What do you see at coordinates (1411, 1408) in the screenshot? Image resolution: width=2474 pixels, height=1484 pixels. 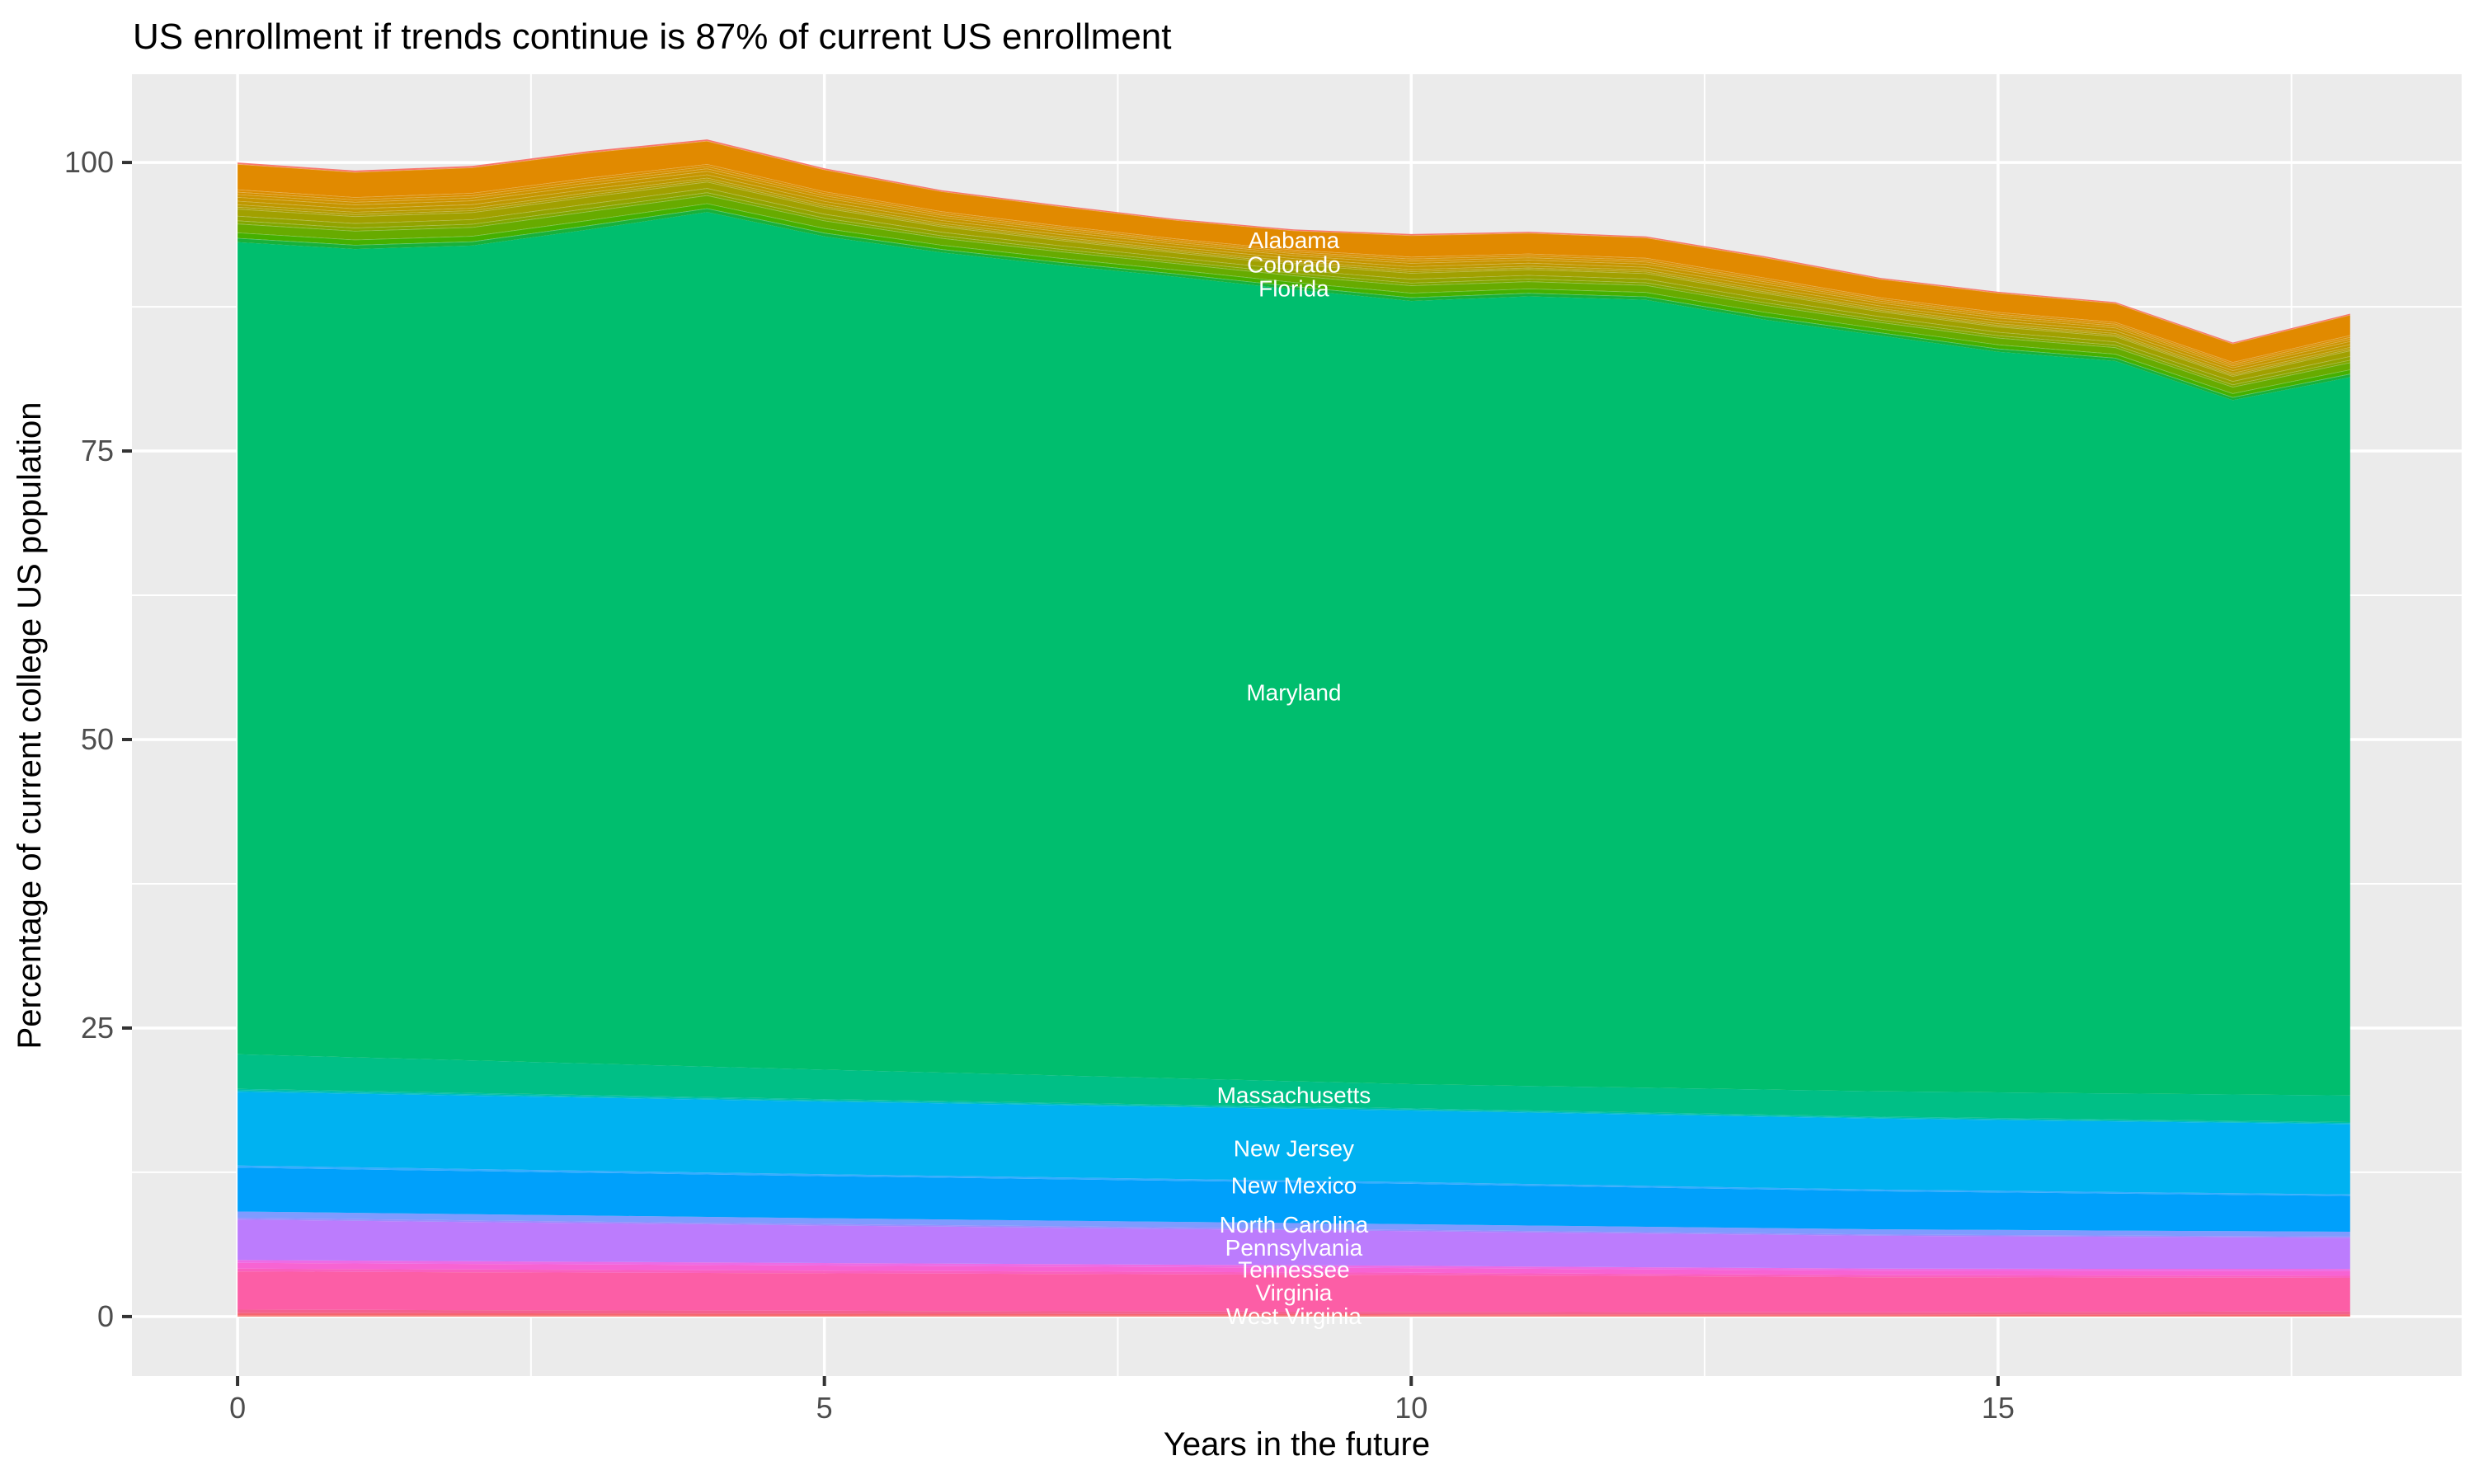 I see `x-tick-label: 10` at bounding box center [1411, 1408].